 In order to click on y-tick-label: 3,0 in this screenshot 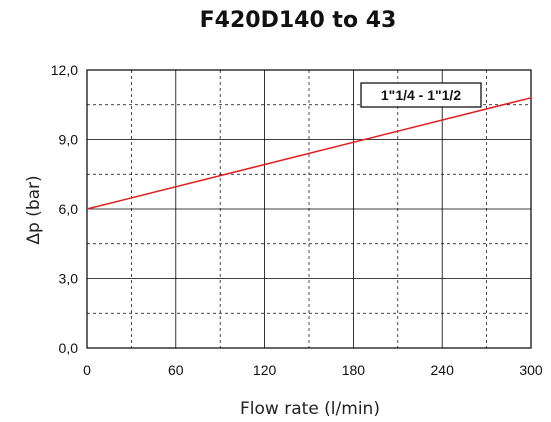, I will do `click(69, 279)`.